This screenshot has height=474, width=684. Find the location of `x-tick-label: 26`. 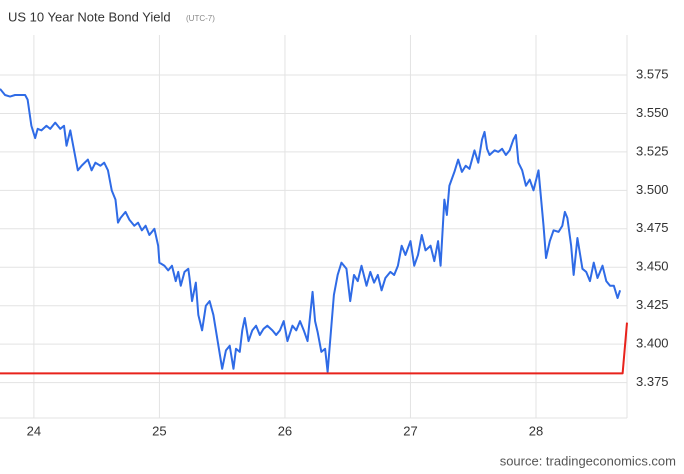

x-tick-label: 26 is located at coordinates (285, 430).